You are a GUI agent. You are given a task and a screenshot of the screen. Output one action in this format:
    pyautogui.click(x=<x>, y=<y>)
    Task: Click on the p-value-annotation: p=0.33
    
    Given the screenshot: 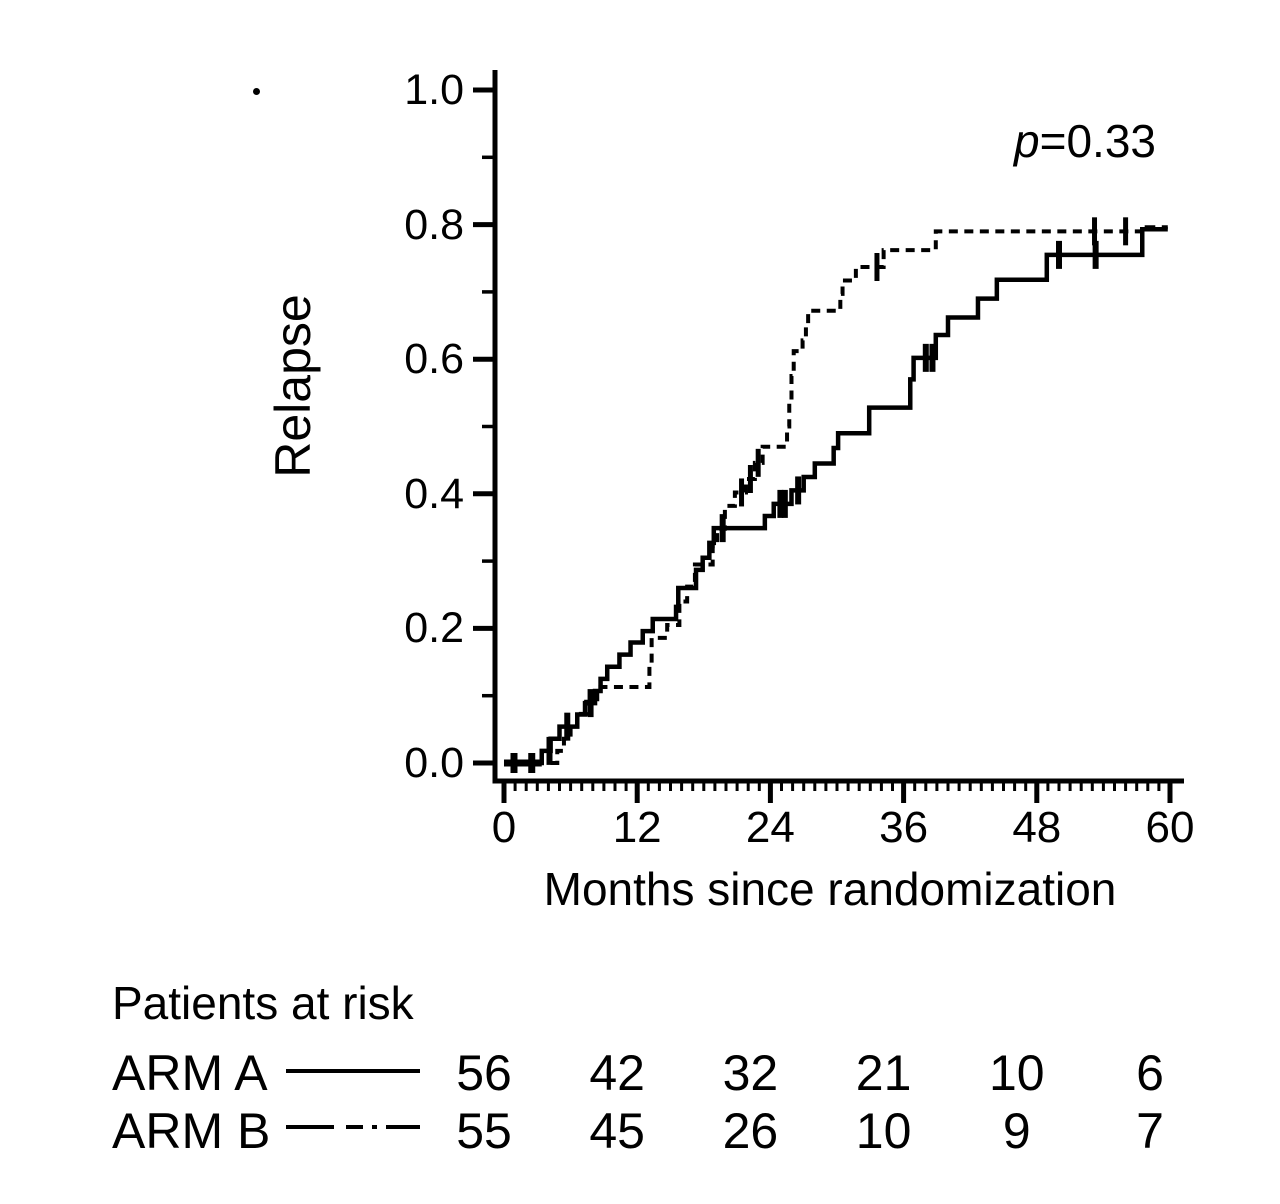 What is the action you would take?
    pyautogui.click(x=1085, y=141)
    